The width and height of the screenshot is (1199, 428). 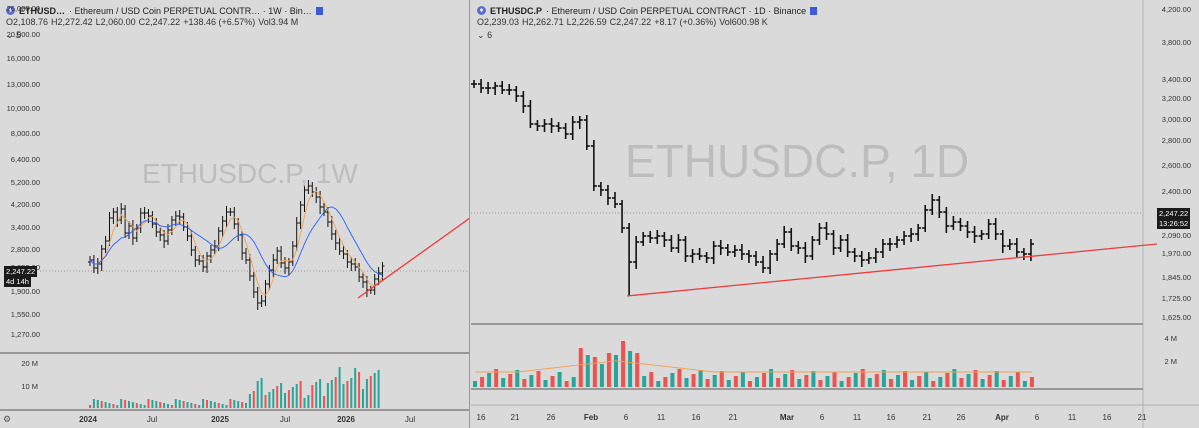 I want to click on right-price-axis-label: 1,625.00, so click(x=1176, y=317).